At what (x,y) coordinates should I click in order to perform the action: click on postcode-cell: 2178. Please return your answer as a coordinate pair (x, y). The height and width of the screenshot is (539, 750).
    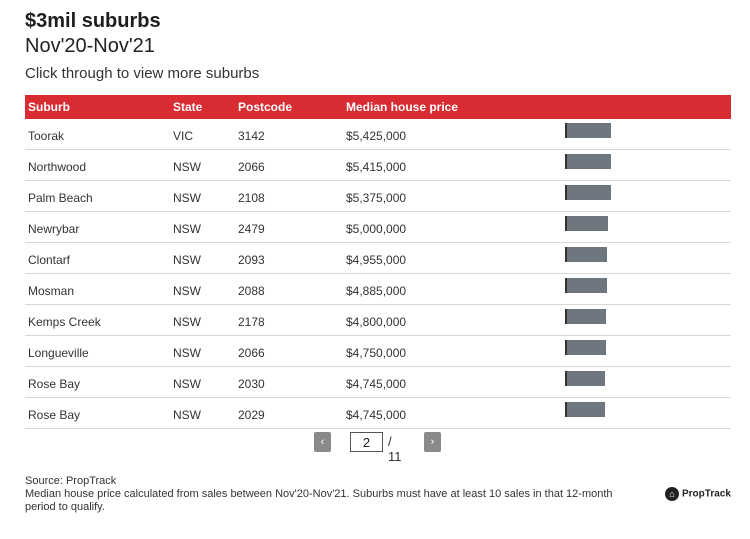
    Looking at the image, I should click on (251, 322).